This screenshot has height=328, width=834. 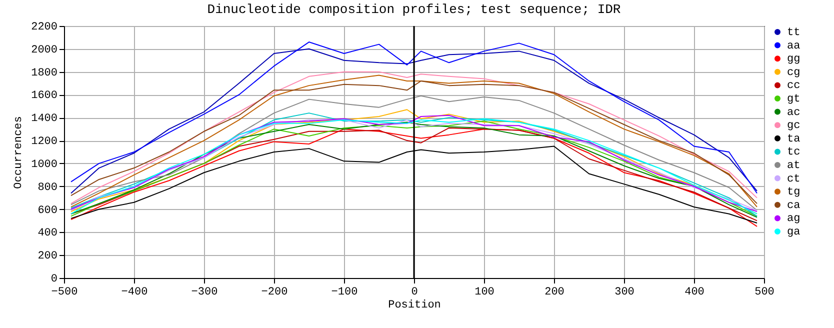 I want to click on x-tick-label: 400, so click(x=694, y=292).